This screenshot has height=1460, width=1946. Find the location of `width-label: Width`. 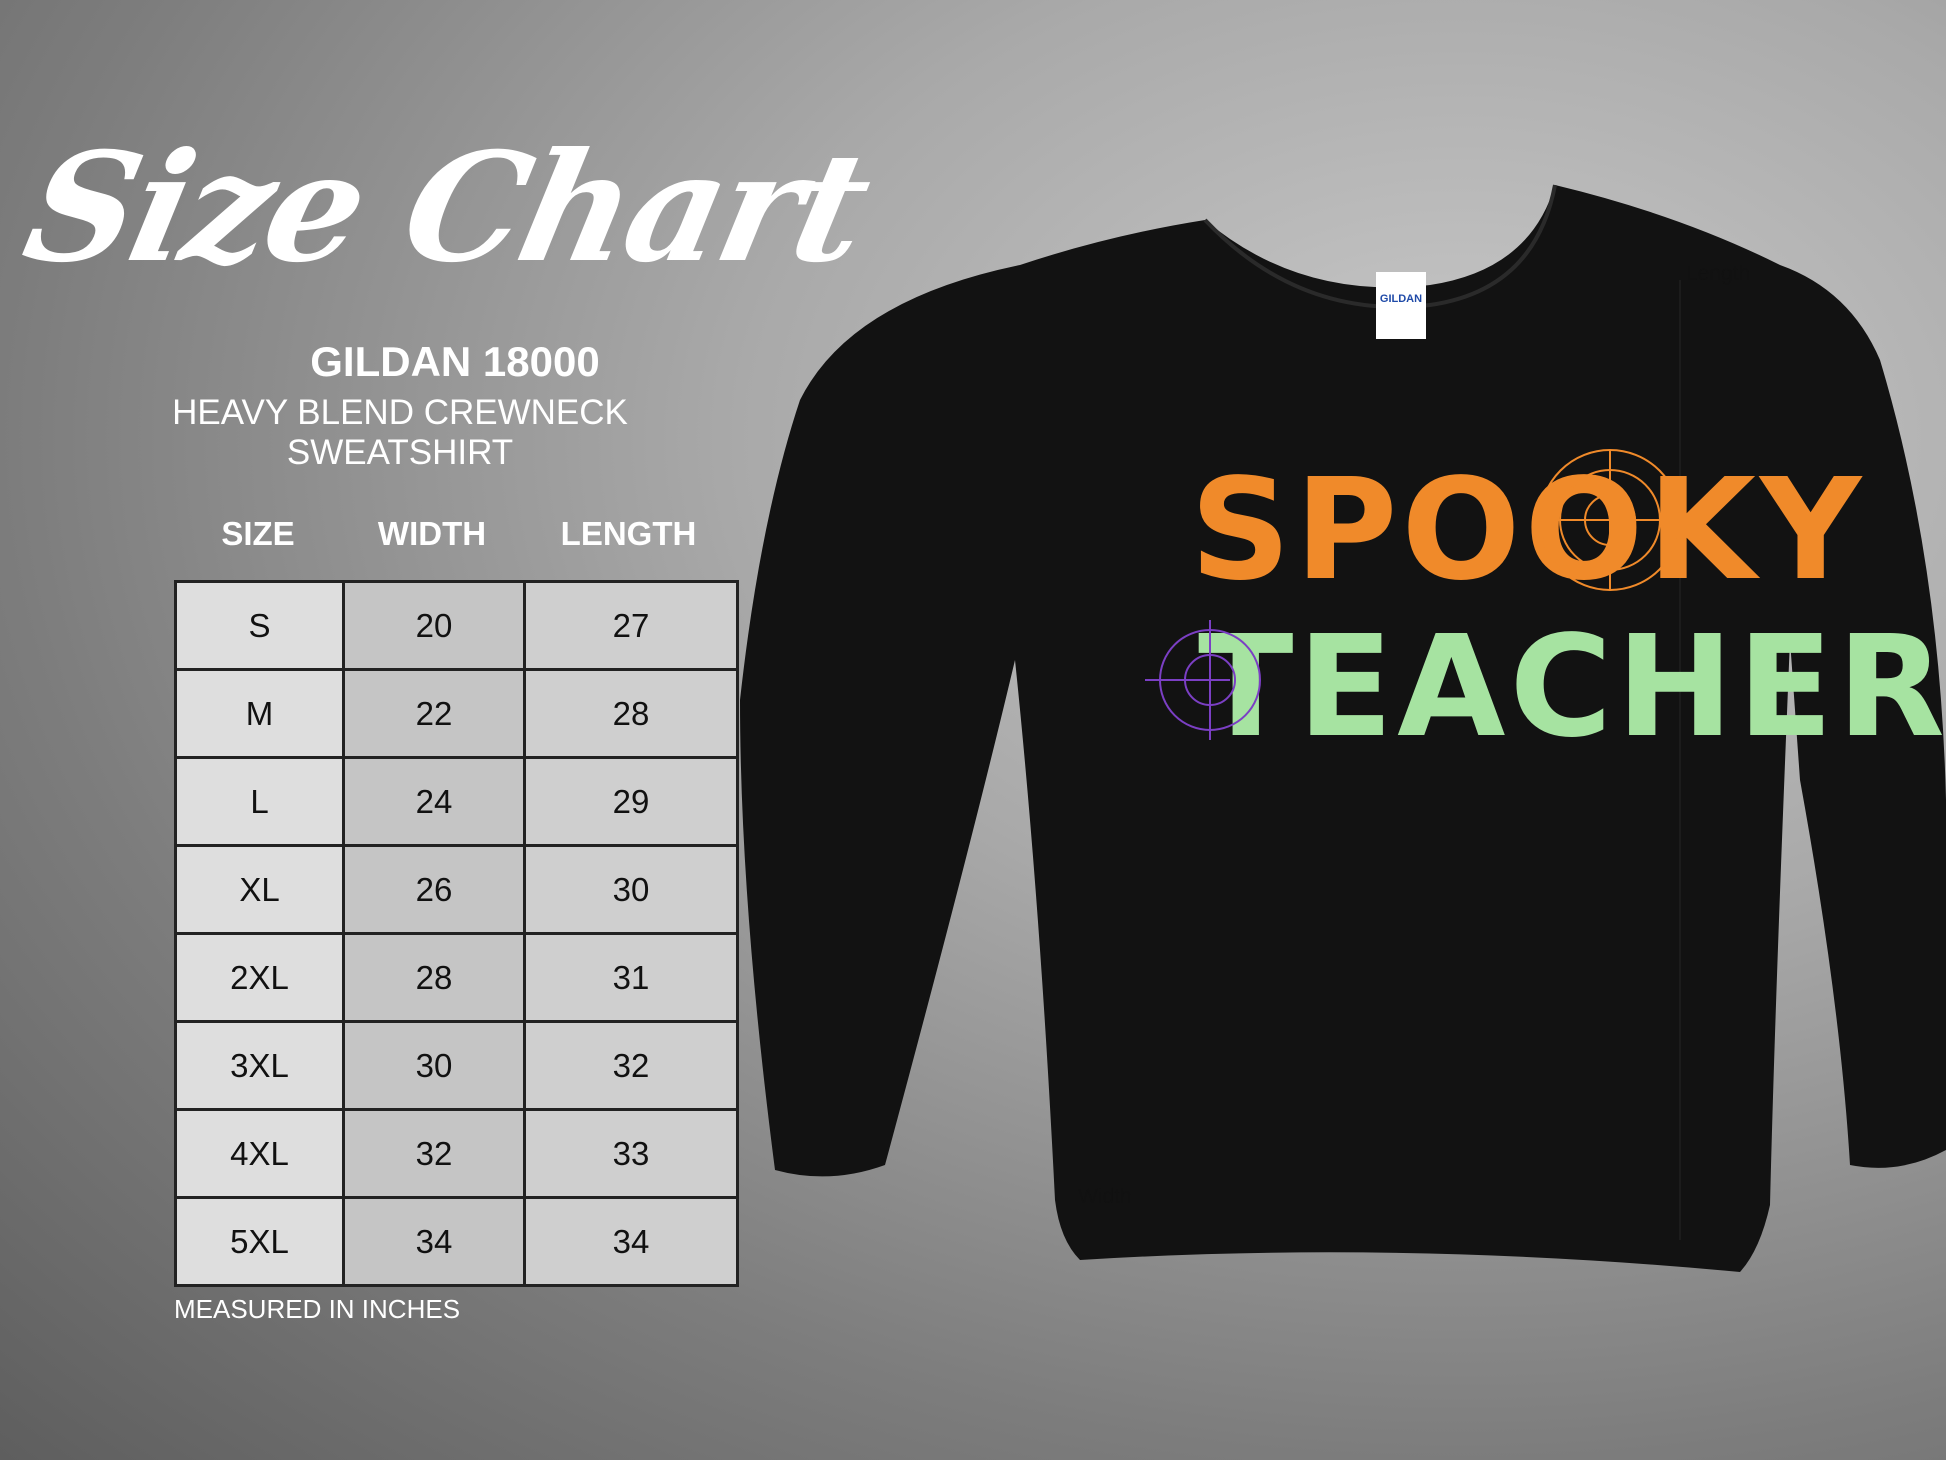

width-label: Width is located at coordinates (1105, 1196).